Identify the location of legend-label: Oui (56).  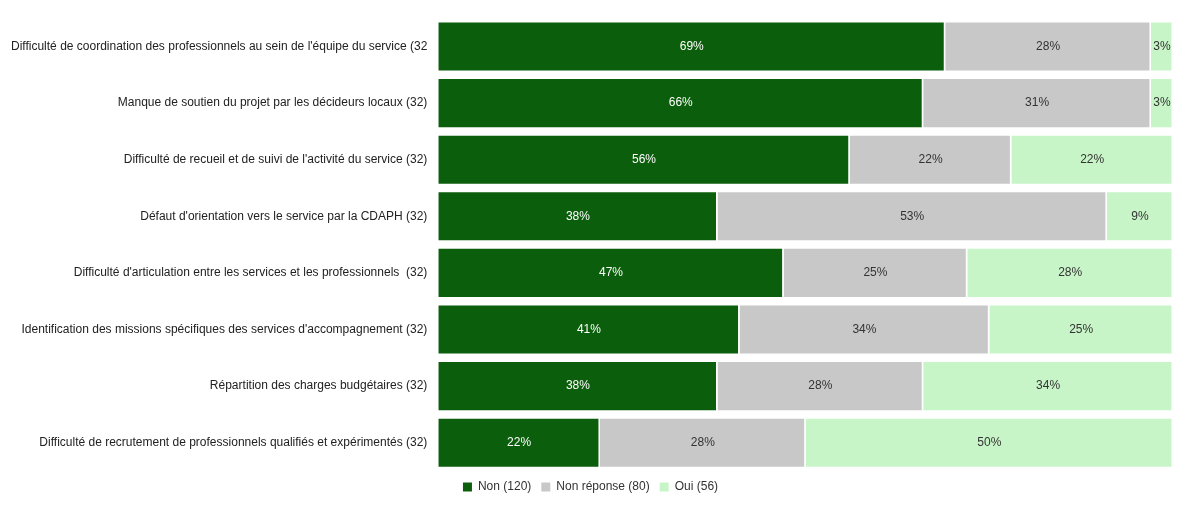
(696, 486).